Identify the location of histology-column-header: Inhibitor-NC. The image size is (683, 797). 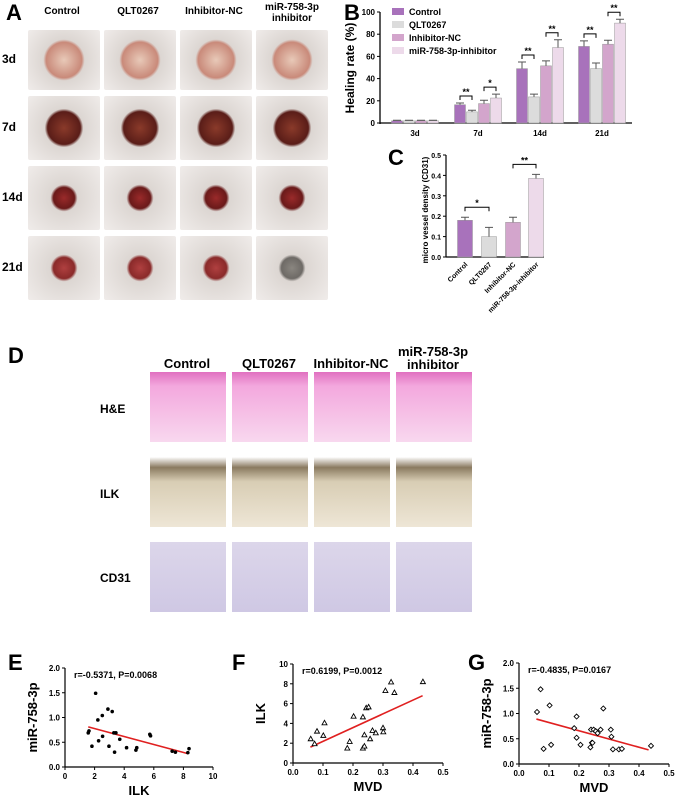
(351, 363).